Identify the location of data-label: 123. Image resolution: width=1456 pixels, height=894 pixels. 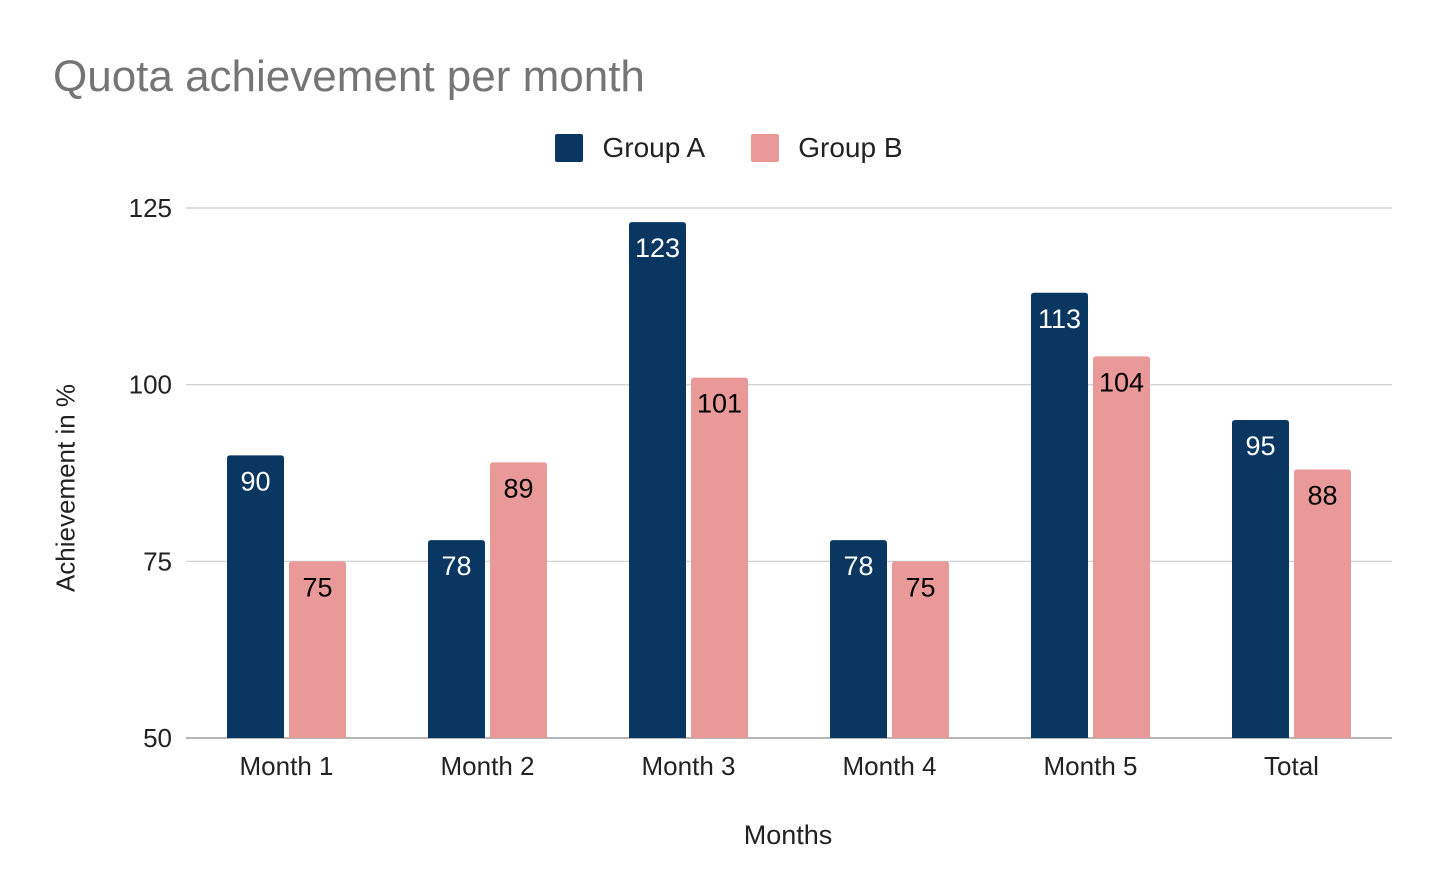
(657, 248).